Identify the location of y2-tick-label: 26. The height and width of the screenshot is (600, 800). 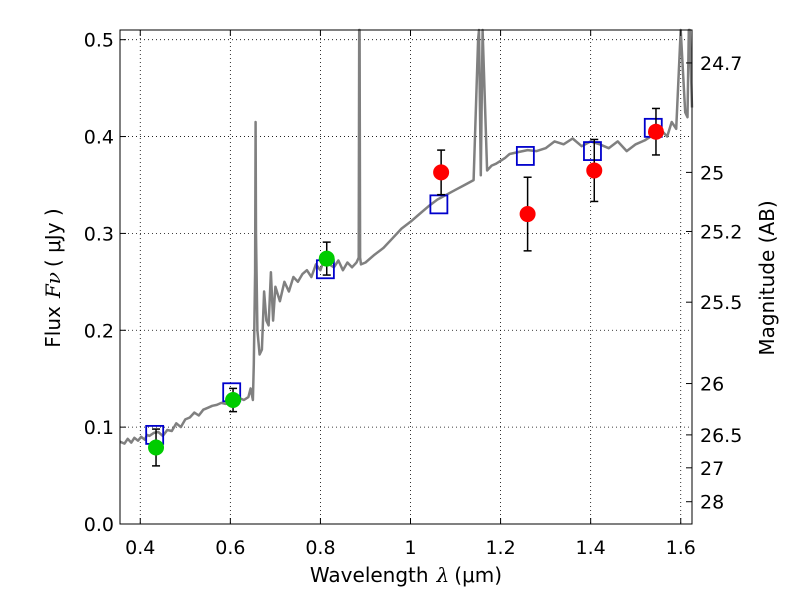
(712, 385).